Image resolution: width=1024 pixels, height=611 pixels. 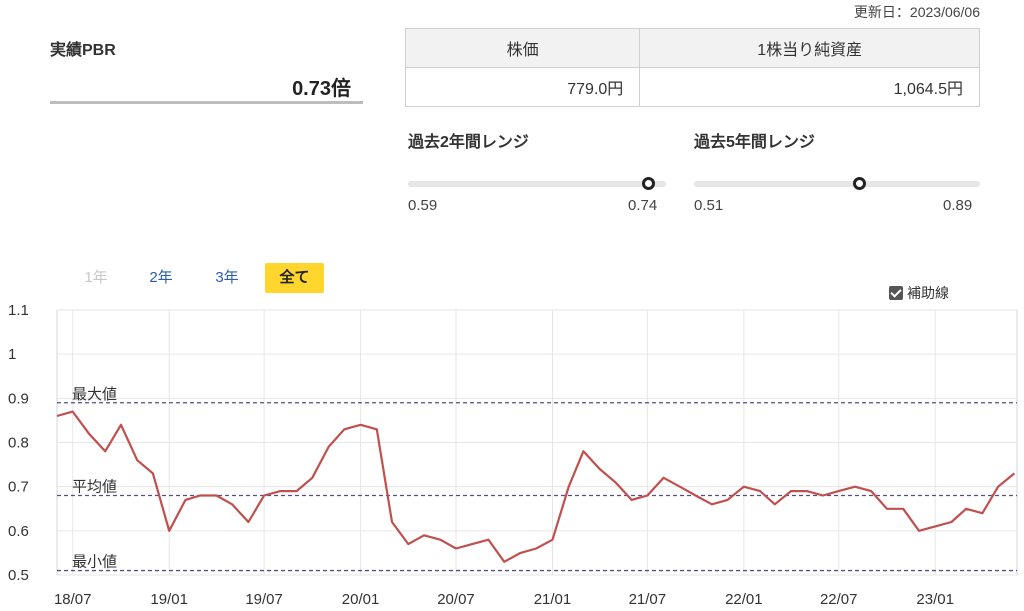 What do you see at coordinates (18, 398) in the screenshot?
I see `y-tick-label: 0.9` at bounding box center [18, 398].